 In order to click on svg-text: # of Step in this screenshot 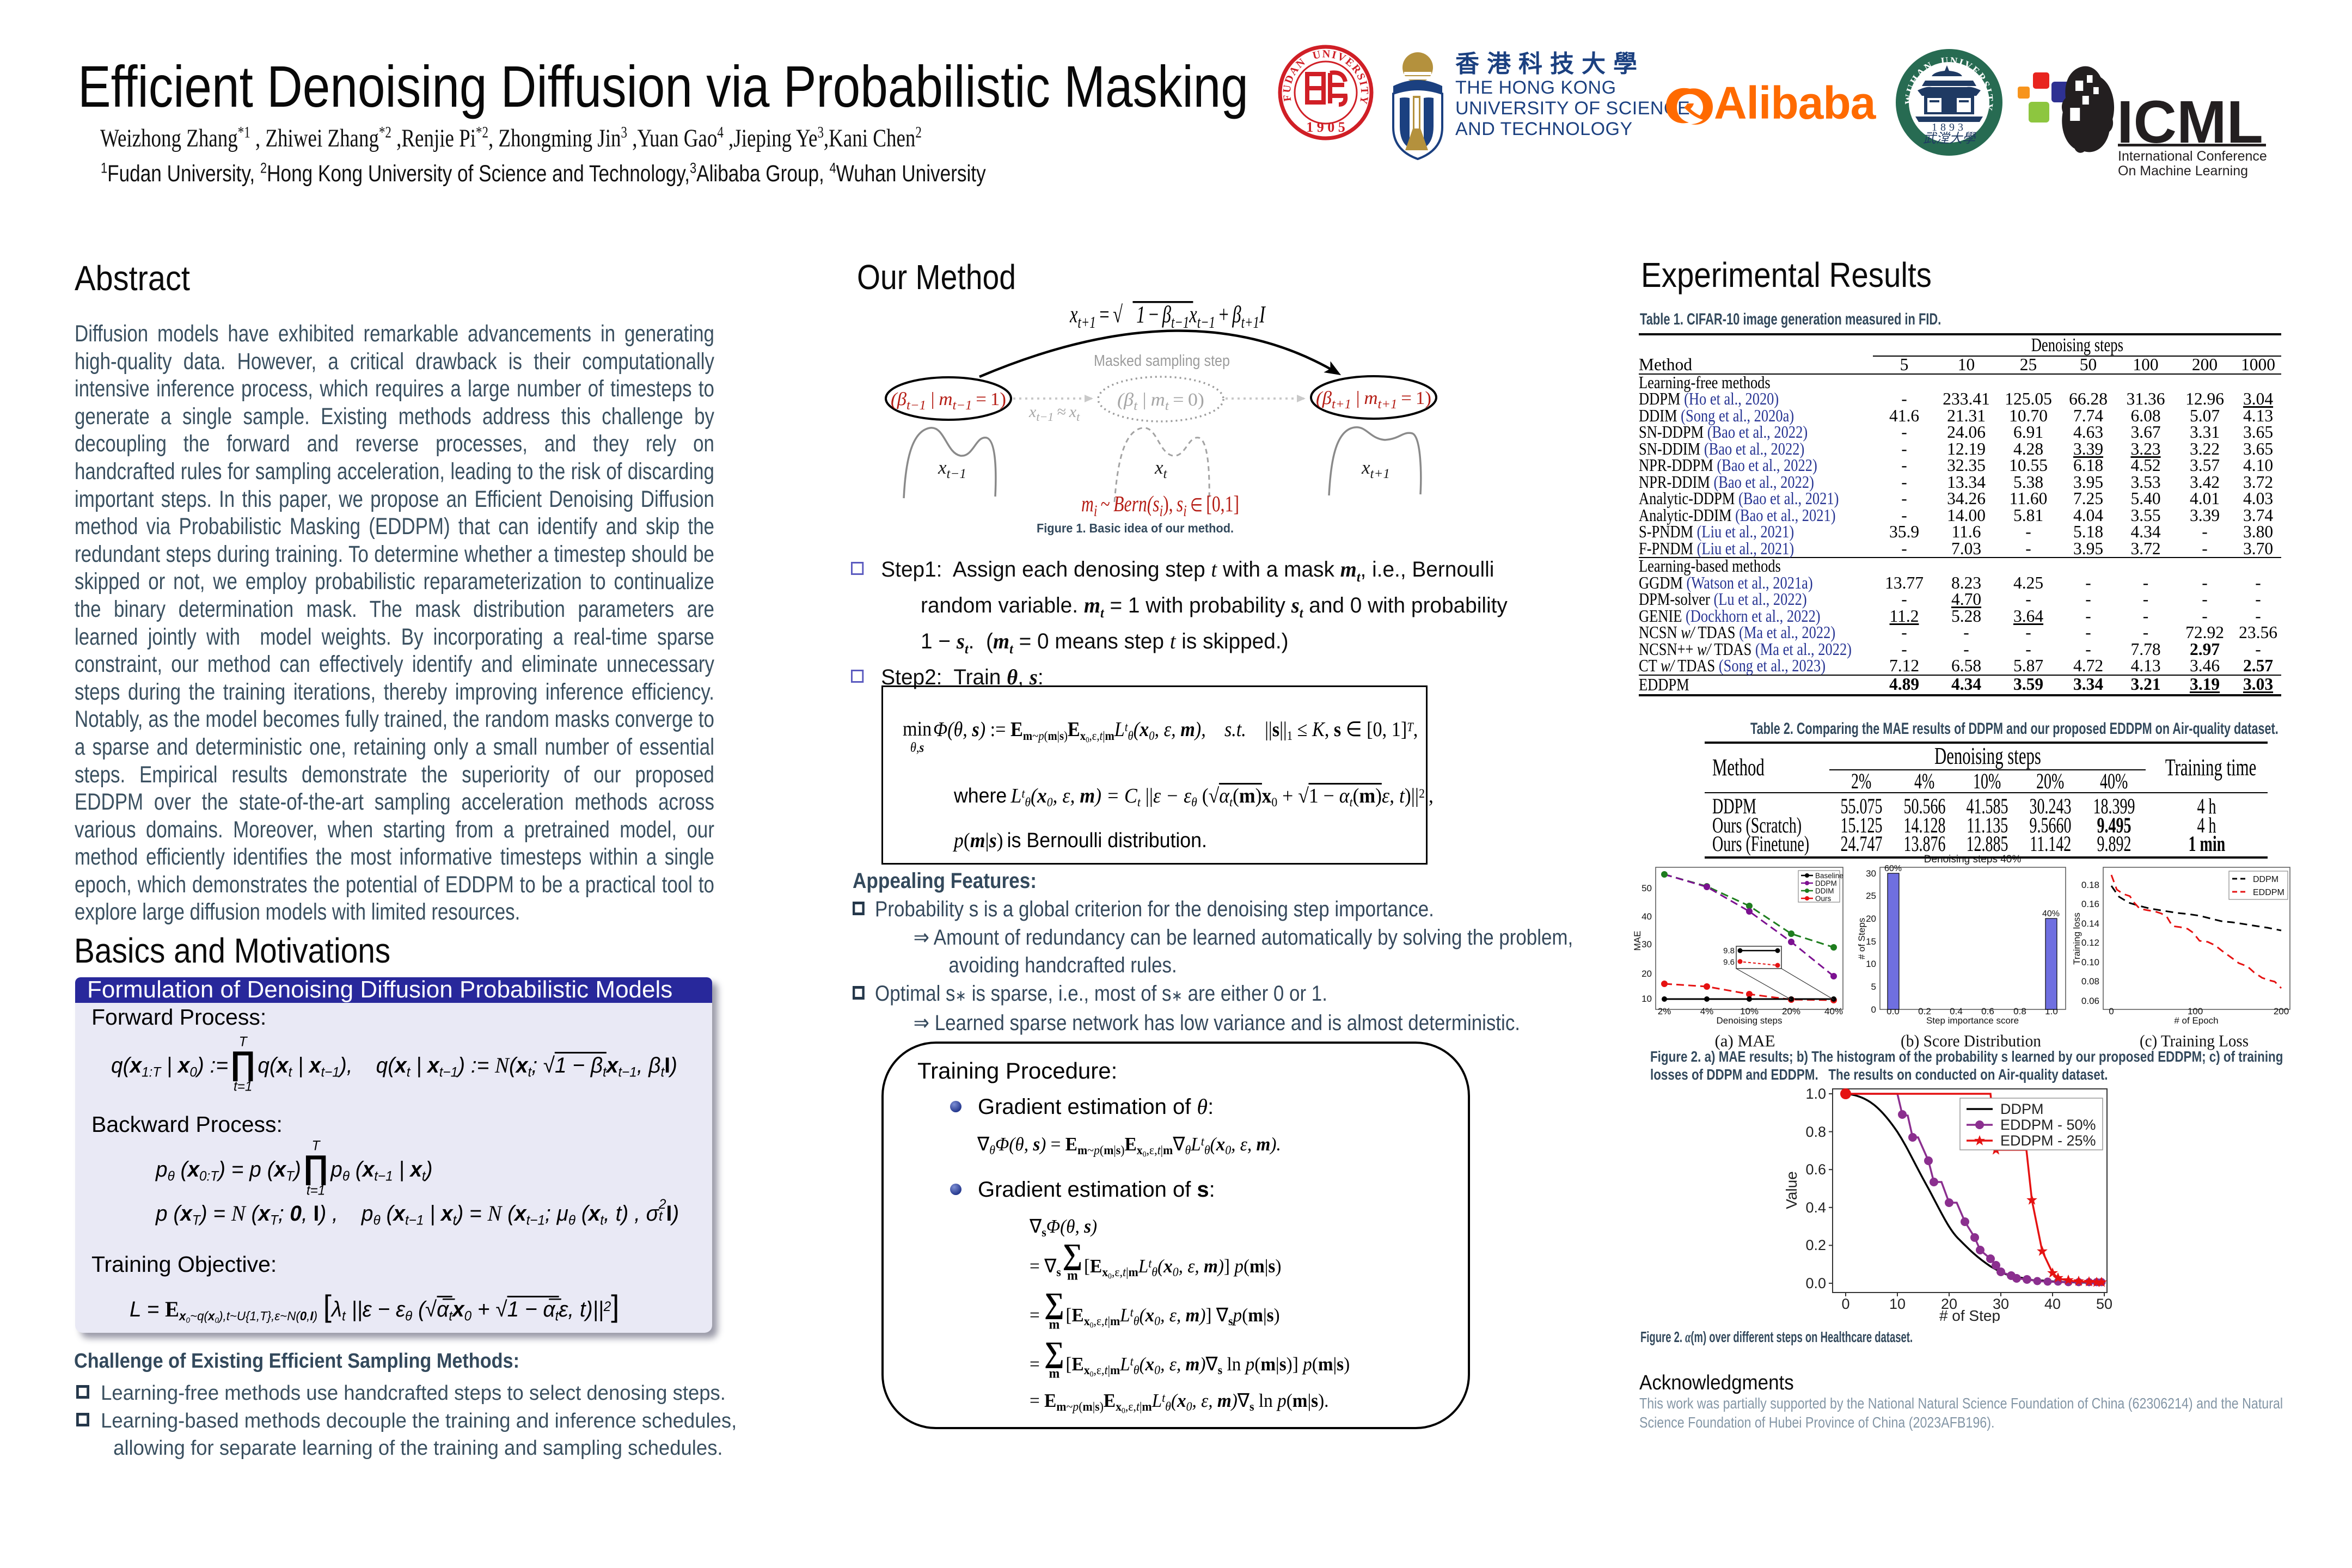, I will do `click(1969, 1315)`.